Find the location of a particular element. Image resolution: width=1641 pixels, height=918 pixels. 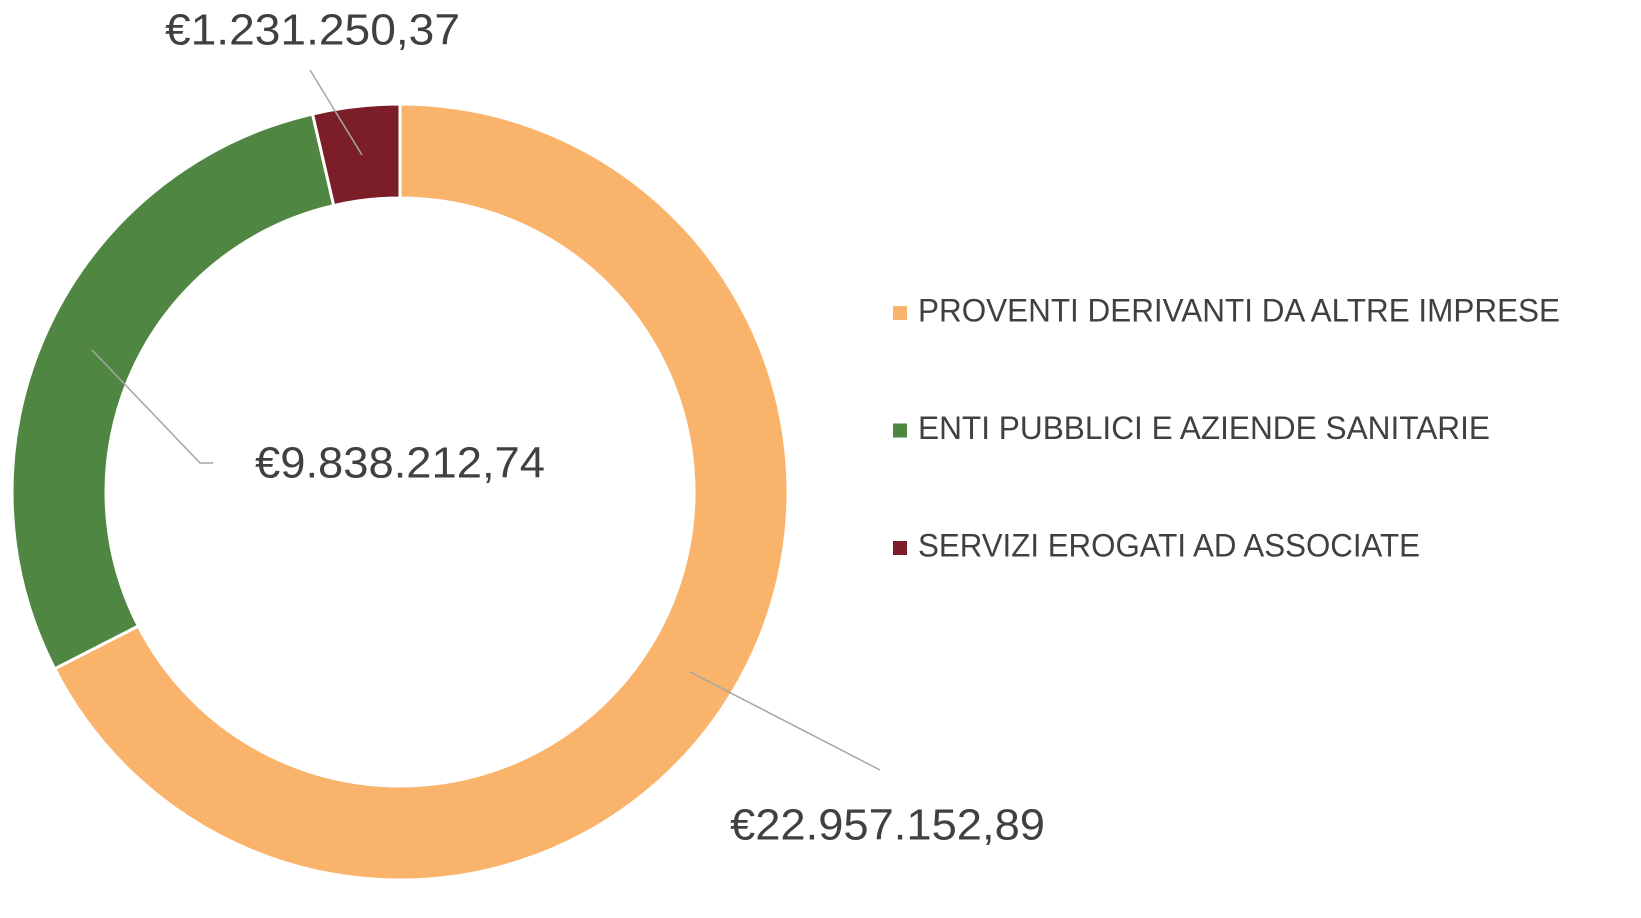

data-label: €22.957.152,89 is located at coordinates (887, 825).